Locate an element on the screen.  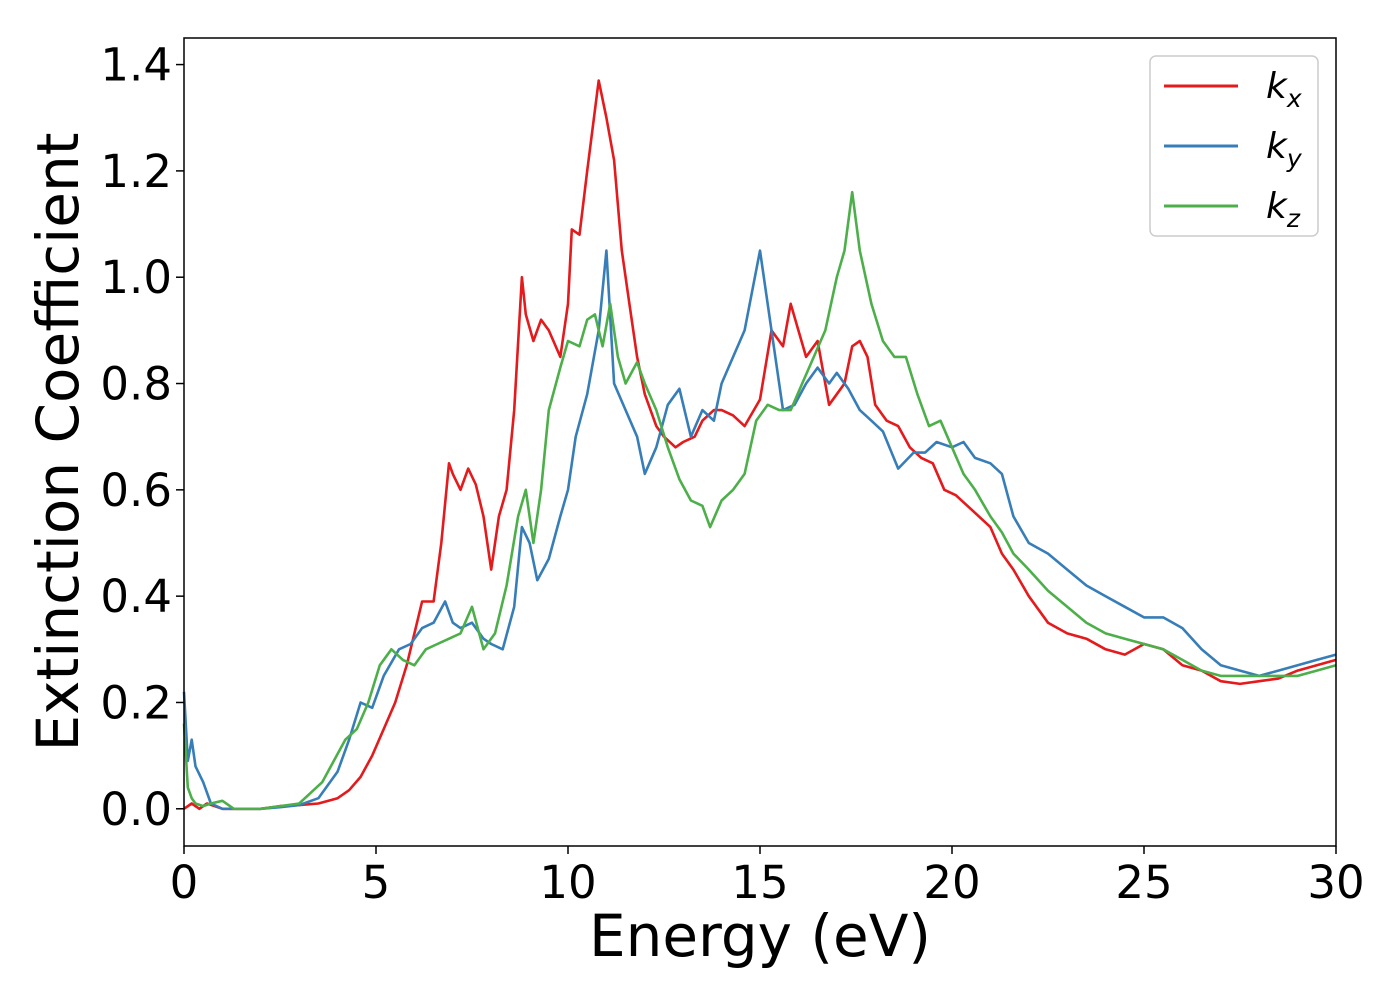
x-axis: 0 5 10 15 20 25 30 is located at coordinates (767, 877).